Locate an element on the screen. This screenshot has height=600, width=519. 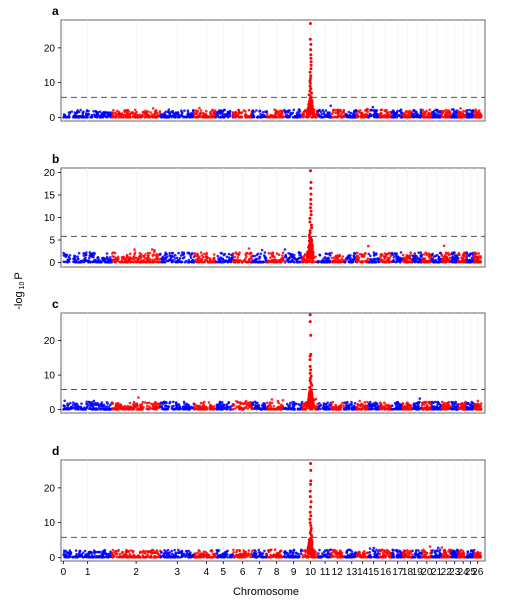
y-tick-label: 10 is located at coordinates (50, 83).